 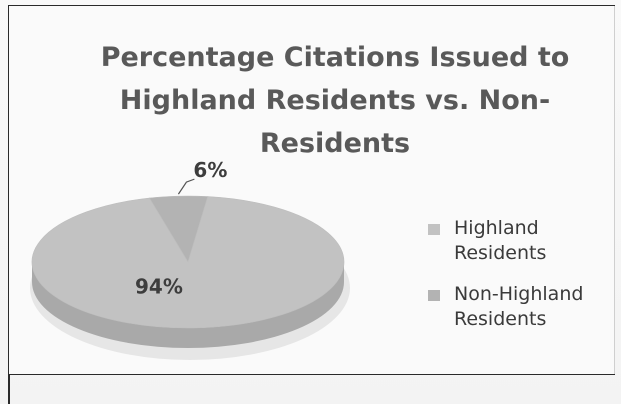 What do you see at coordinates (335, 57) in the screenshot?
I see `chart-title-line-1: Percentage Citations Issued to` at bounding box center [335, 57].